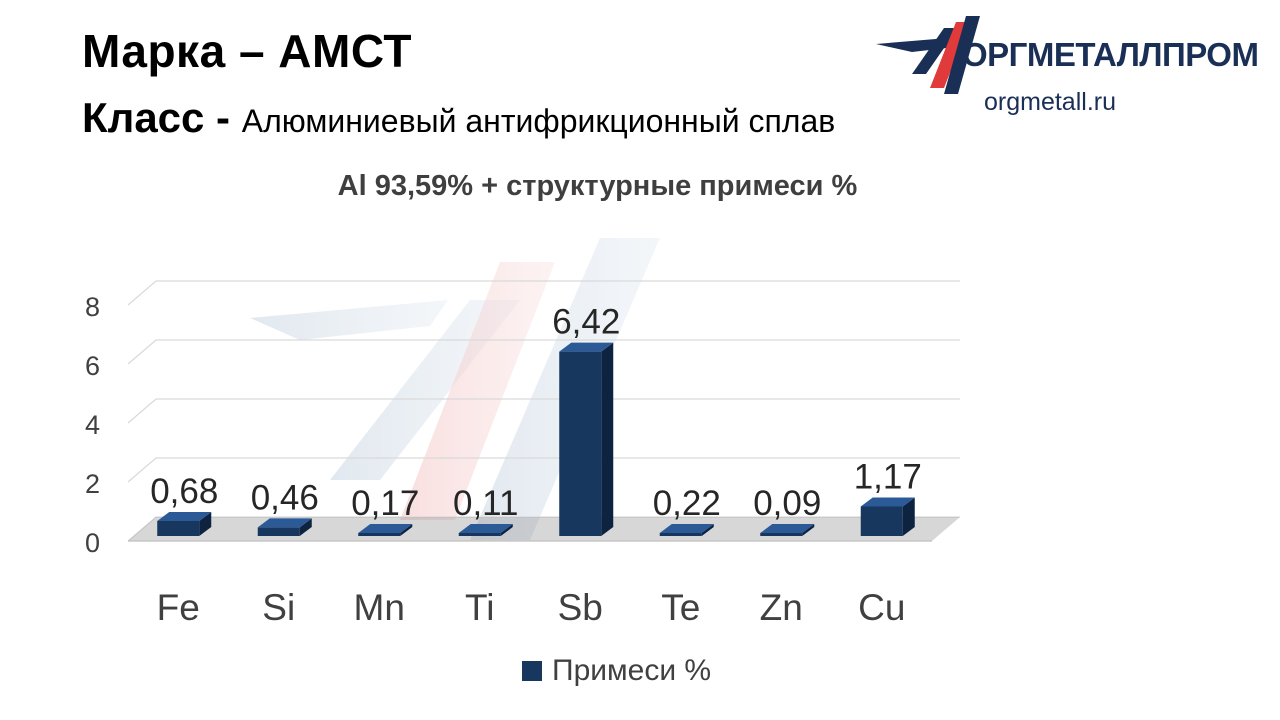 The image size is (1280, 720). Describe the element at coordinates (479, 607) in the screenshot. I see `x-tick-label: Ti` at that location.